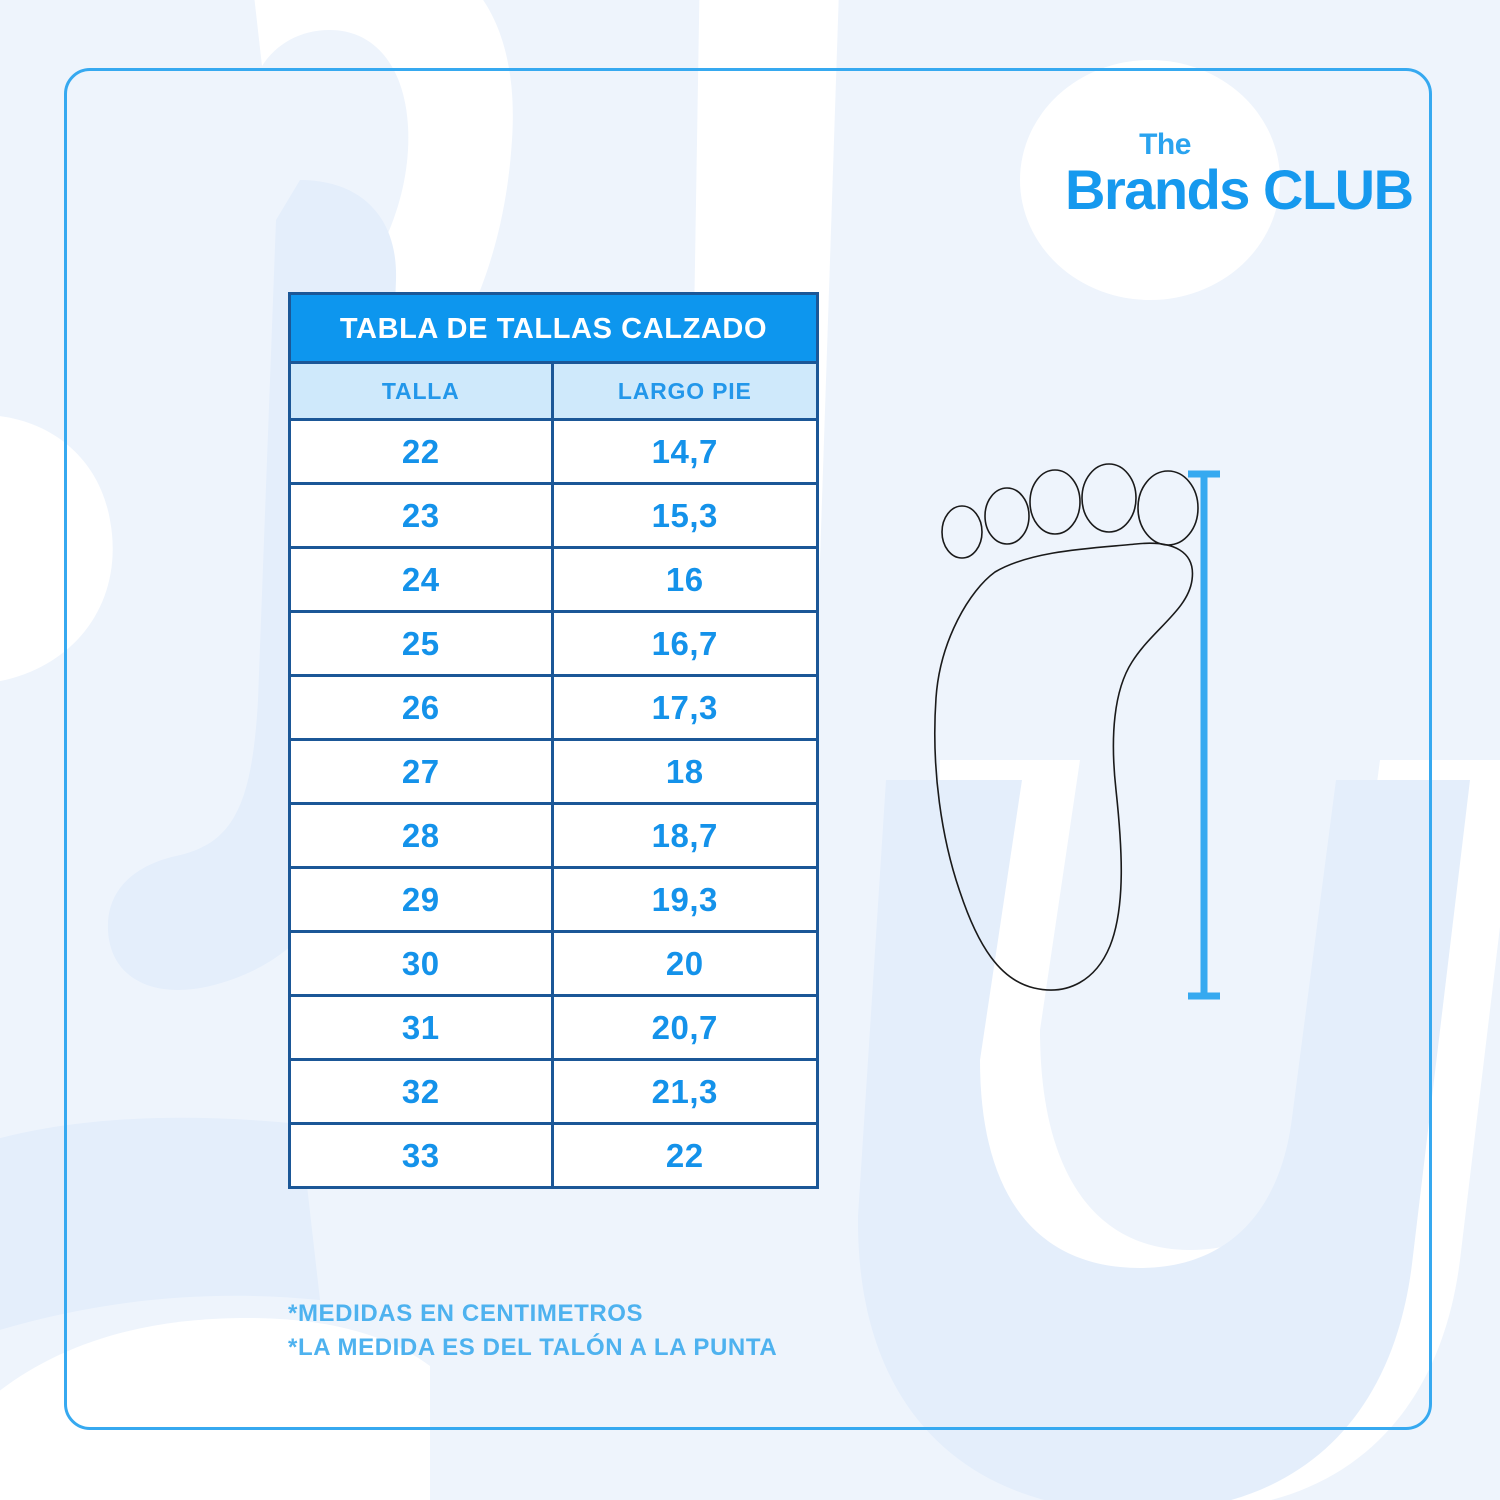 The image size is (1500, 1500). Describe the element at coordinates (422, 963) in the screenshot. I see `cell-talla: 30` at that location.